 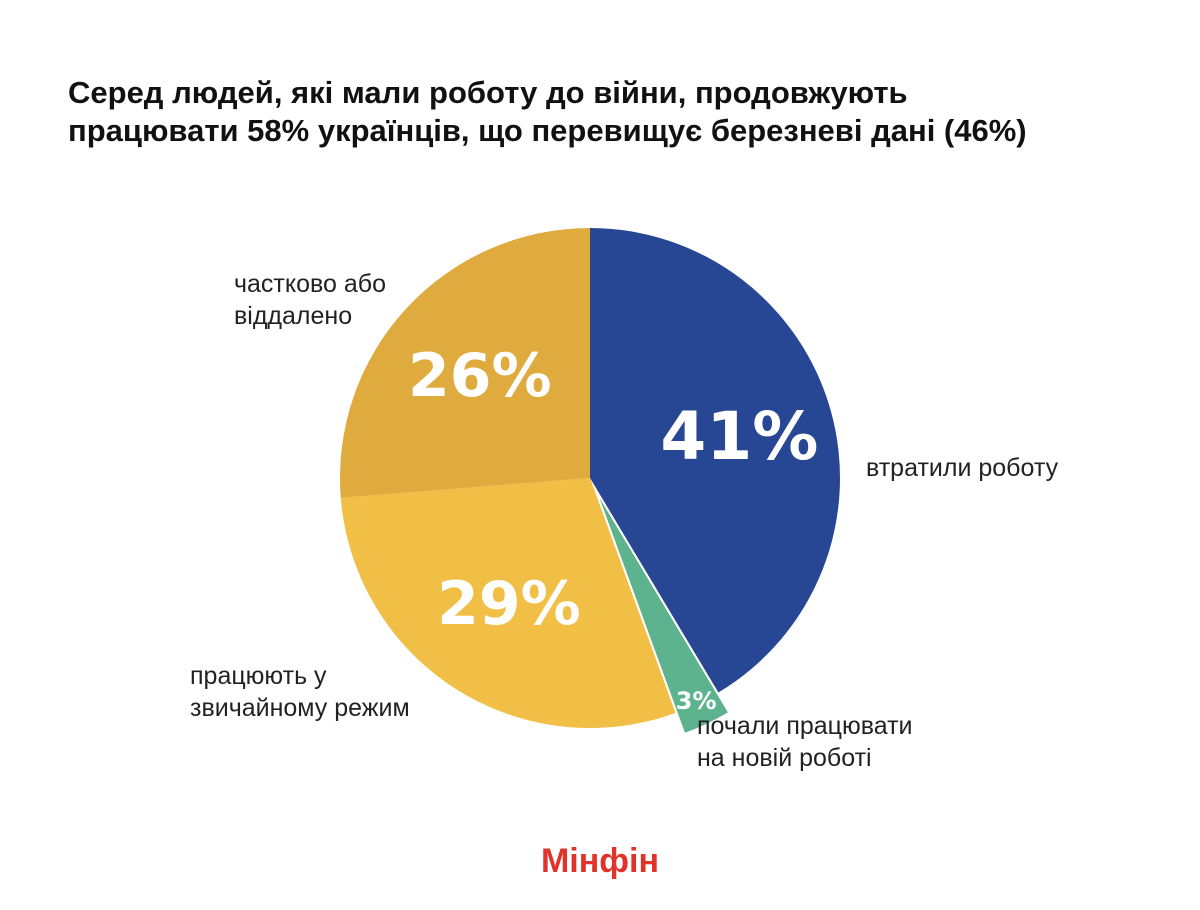 What do you see at coordinates (784, 758) in the screenshot?
I see `category-label-line: на новій роботі` at bounding box center [784, 758].